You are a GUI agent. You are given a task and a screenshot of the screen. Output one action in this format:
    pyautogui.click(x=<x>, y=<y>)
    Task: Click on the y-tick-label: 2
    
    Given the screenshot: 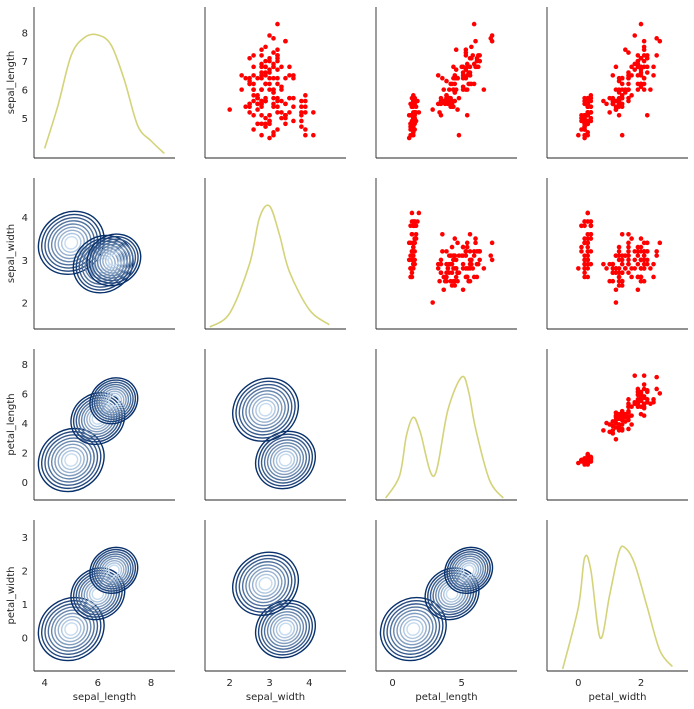 What is the action you would take?
    pyautogui.click(x=25, y=454)
    